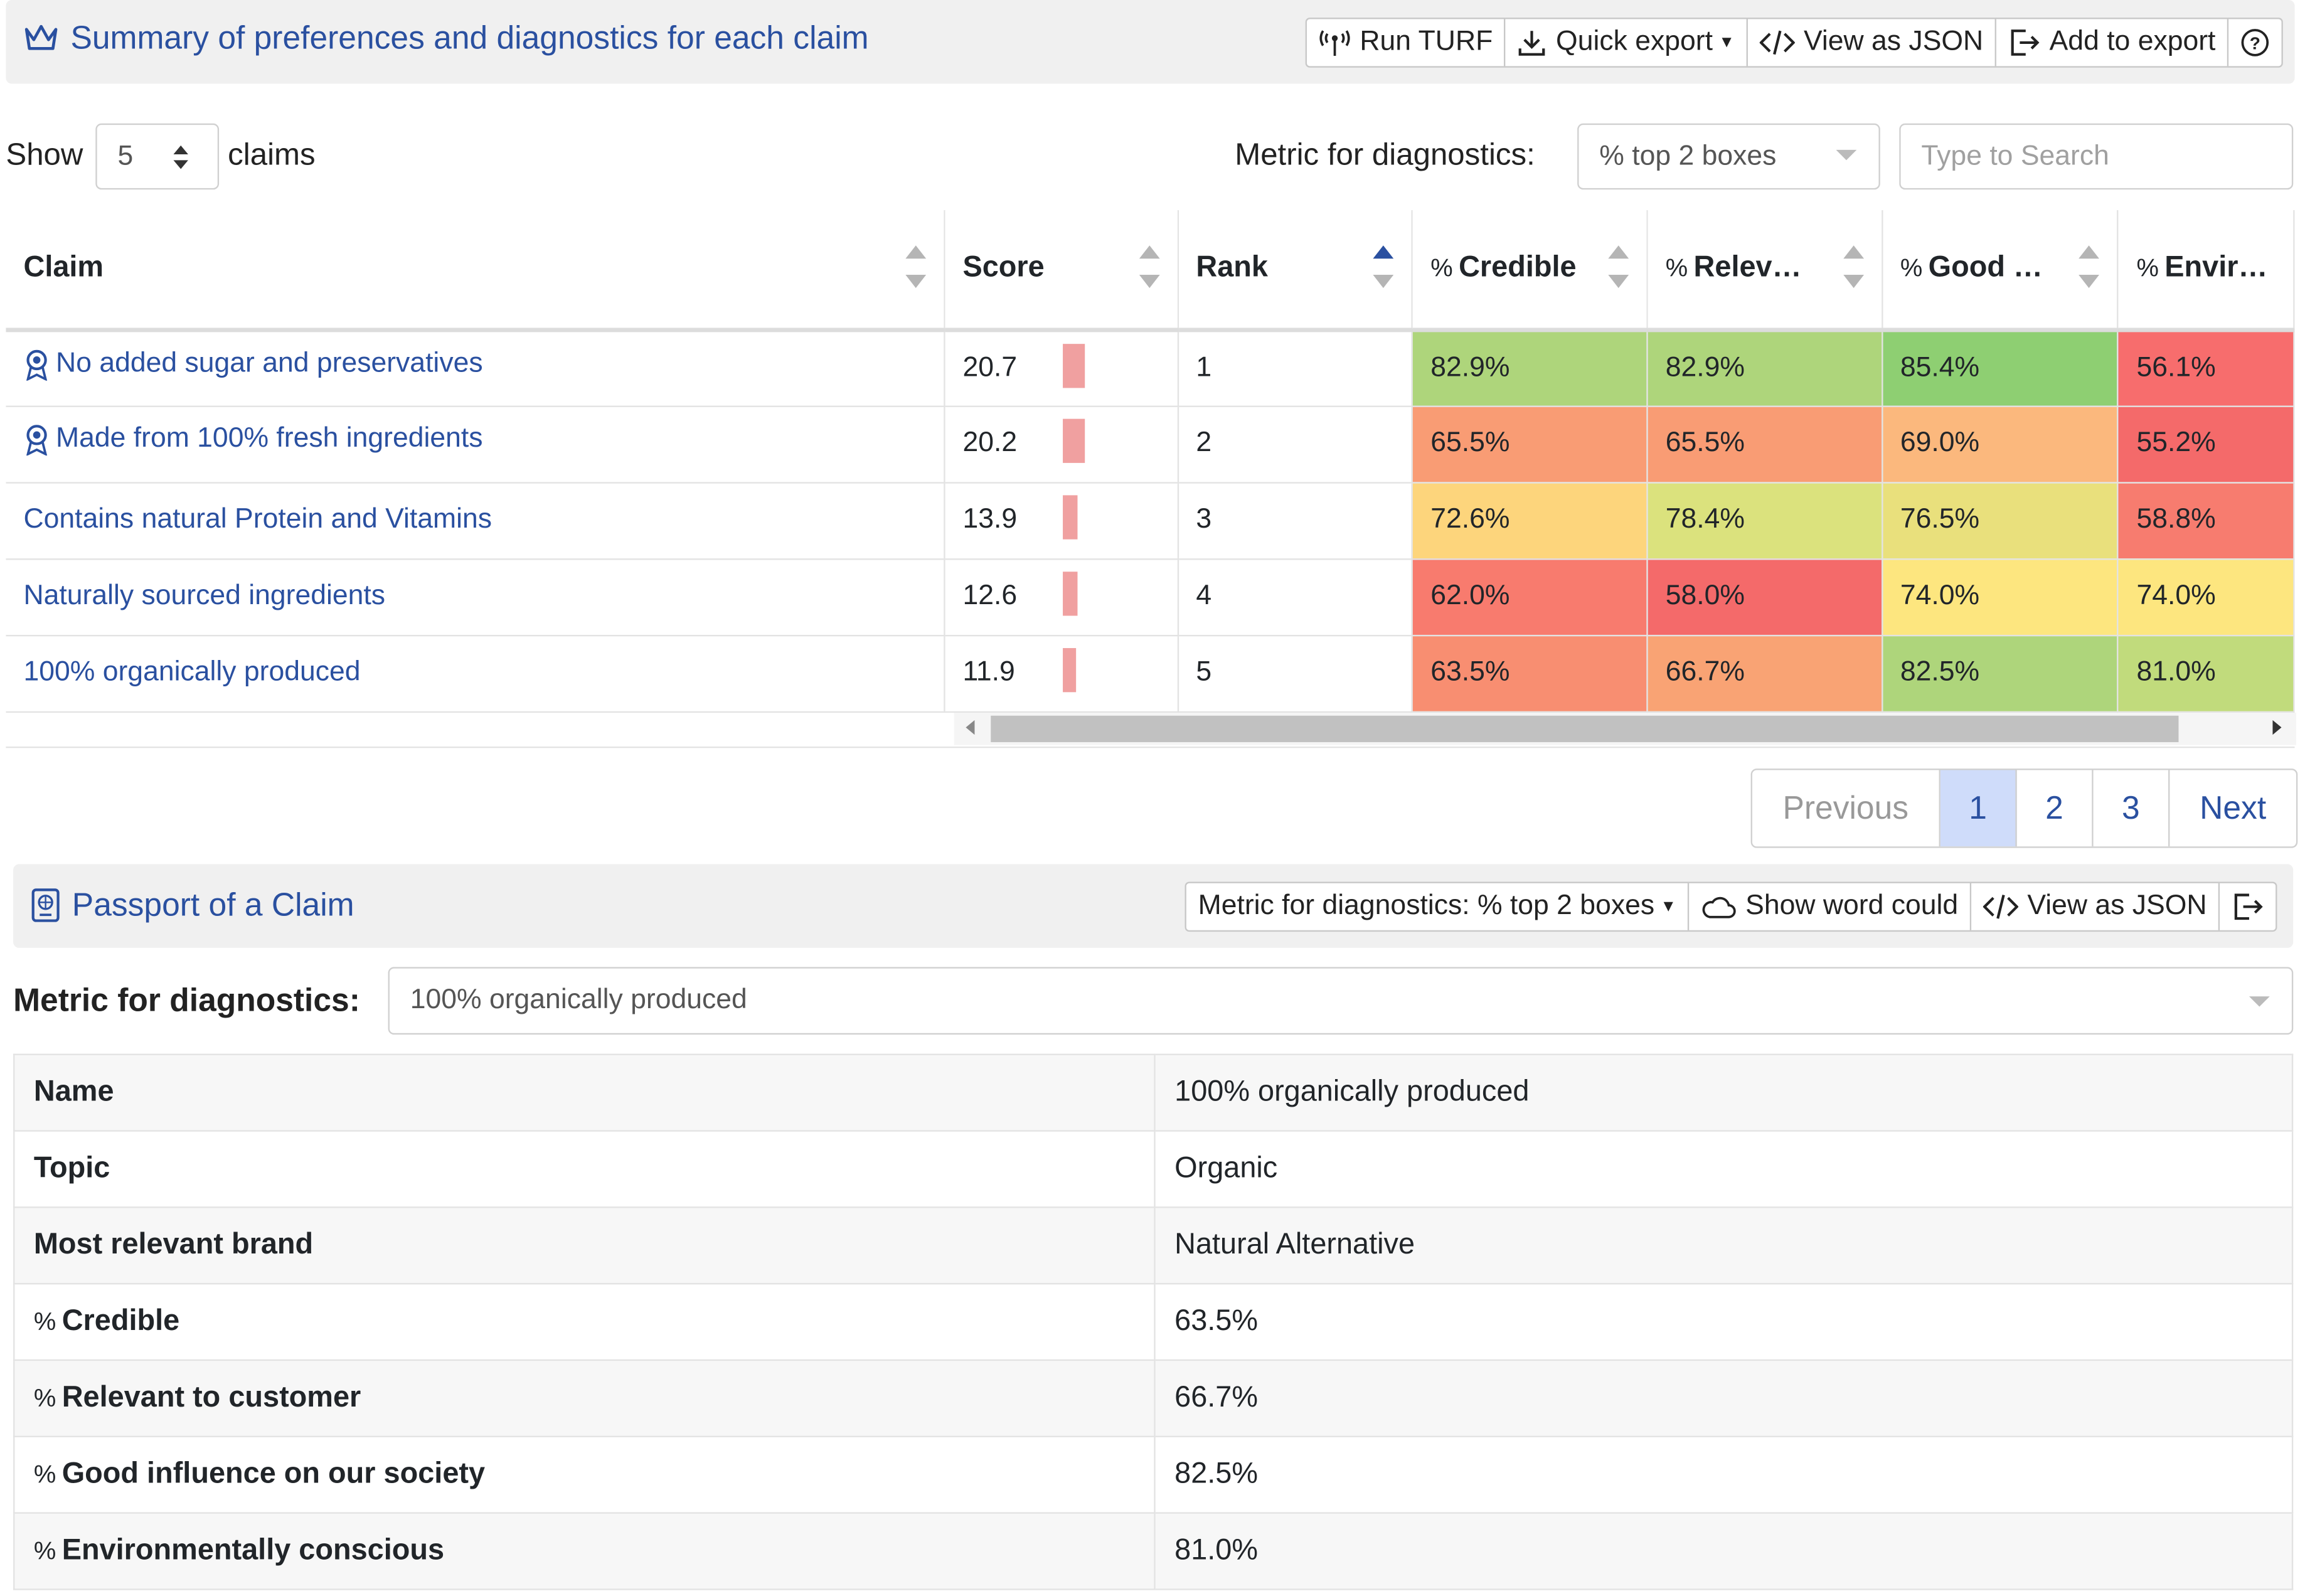 The image size is (2305, 1596). What do you see at coordinates (1978, 808) in the screenshot?
I see `page-1-button: 1` at bounding box center [1978, 808].